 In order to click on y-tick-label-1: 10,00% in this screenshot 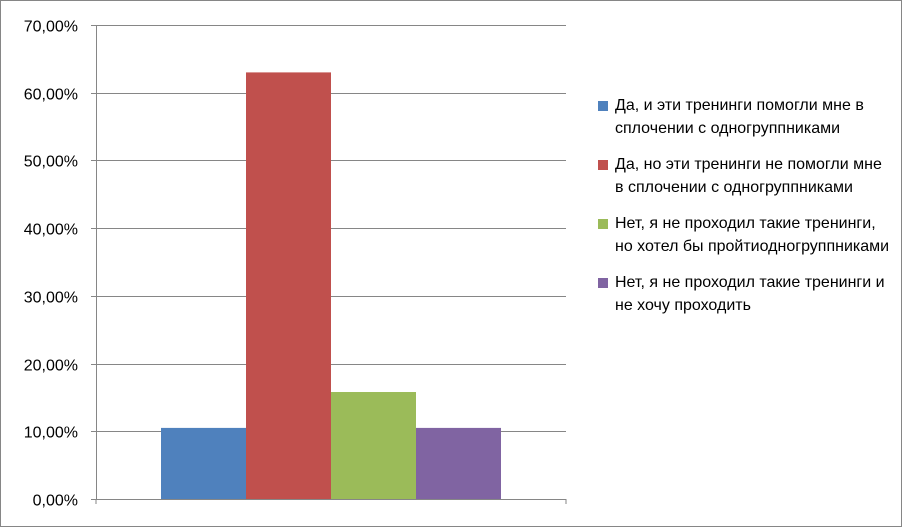, I will do `click(51, 433)`.